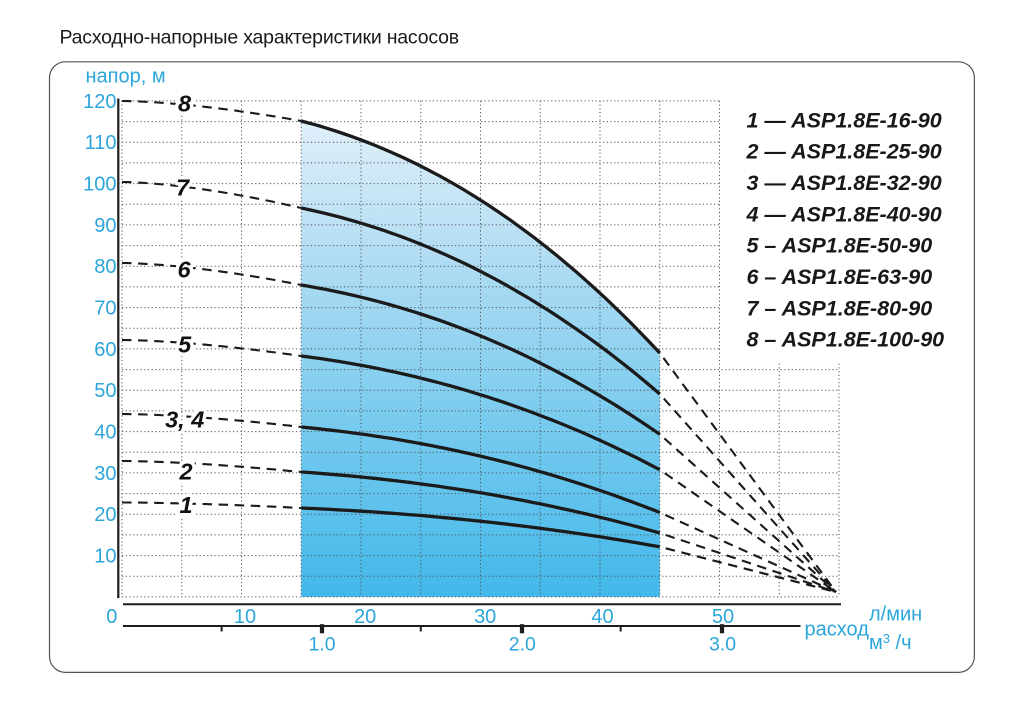 Image resolution: width=1020 pixels, height=725 pixels. Describe the element at coordinates (105, 350) in the screenshot. I see `svg-text: 60` at that location.